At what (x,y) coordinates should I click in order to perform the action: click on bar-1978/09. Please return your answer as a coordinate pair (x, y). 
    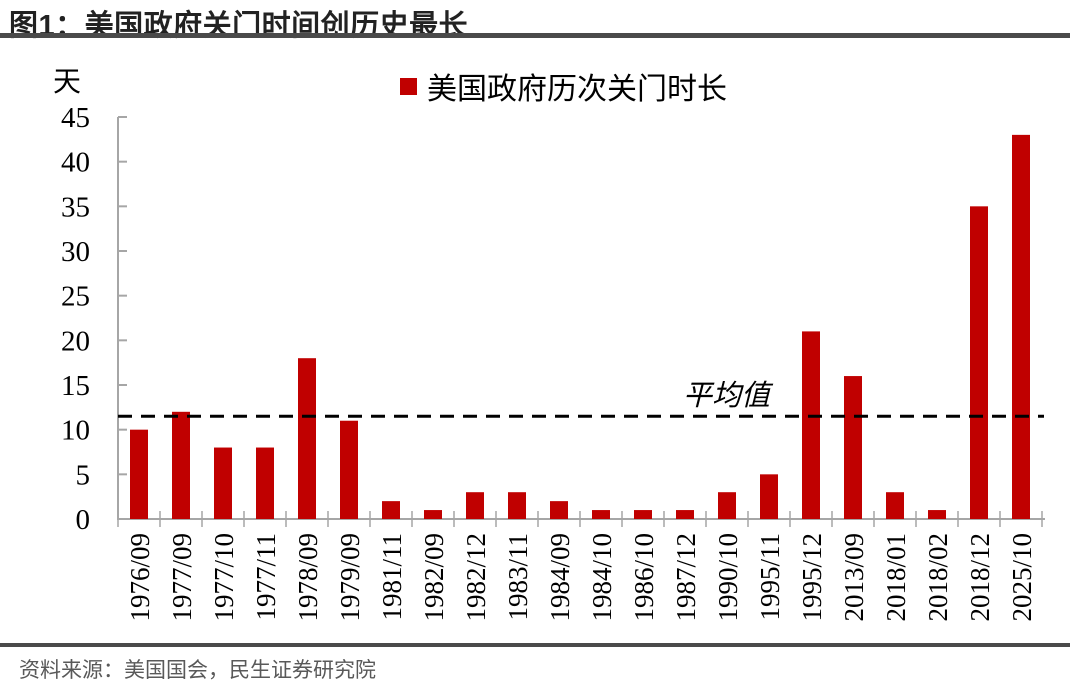
    Looking at the image, I should click on (307, 438).